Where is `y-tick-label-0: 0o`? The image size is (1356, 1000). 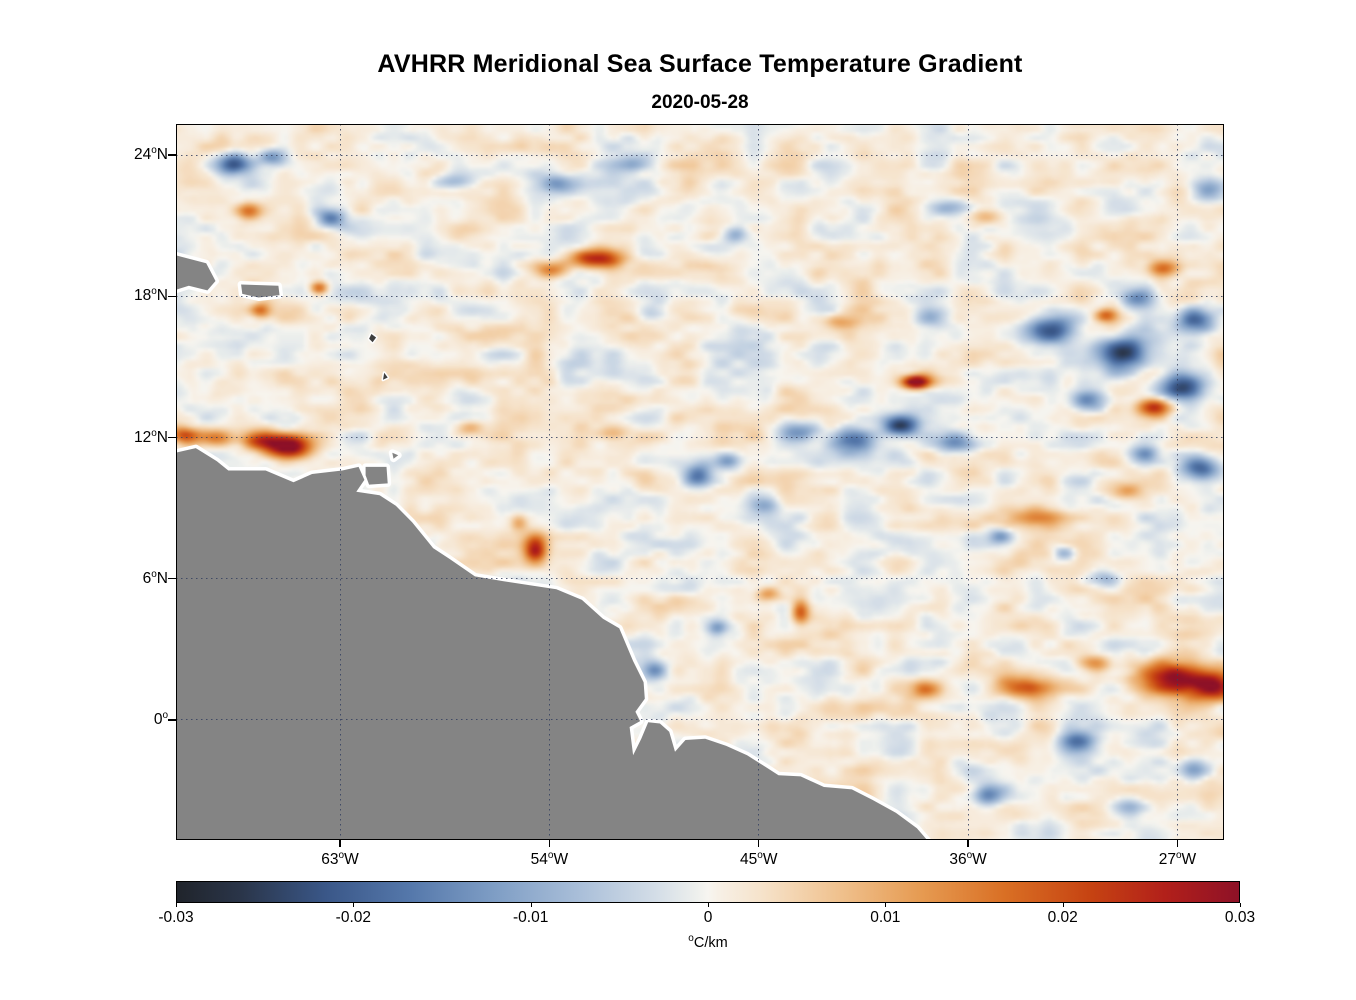
y-tick-label-0: 0o is located at coordinates (160, 719).